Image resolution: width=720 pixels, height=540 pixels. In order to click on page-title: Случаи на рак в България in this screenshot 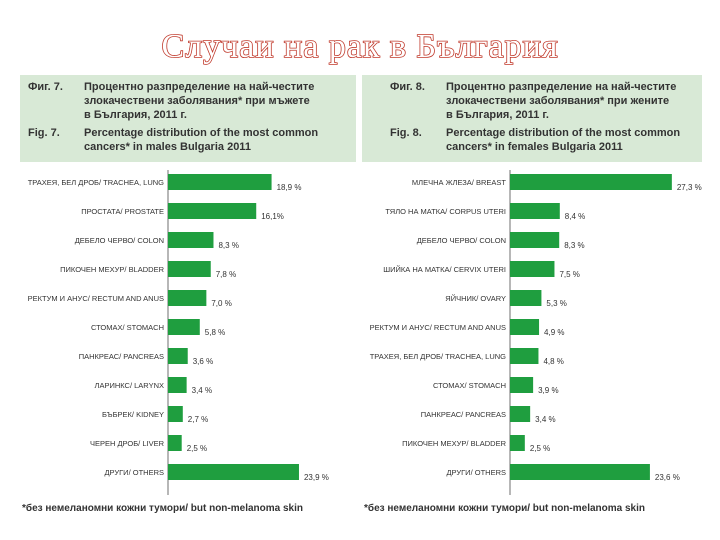, I will do `click(360, 46)`.